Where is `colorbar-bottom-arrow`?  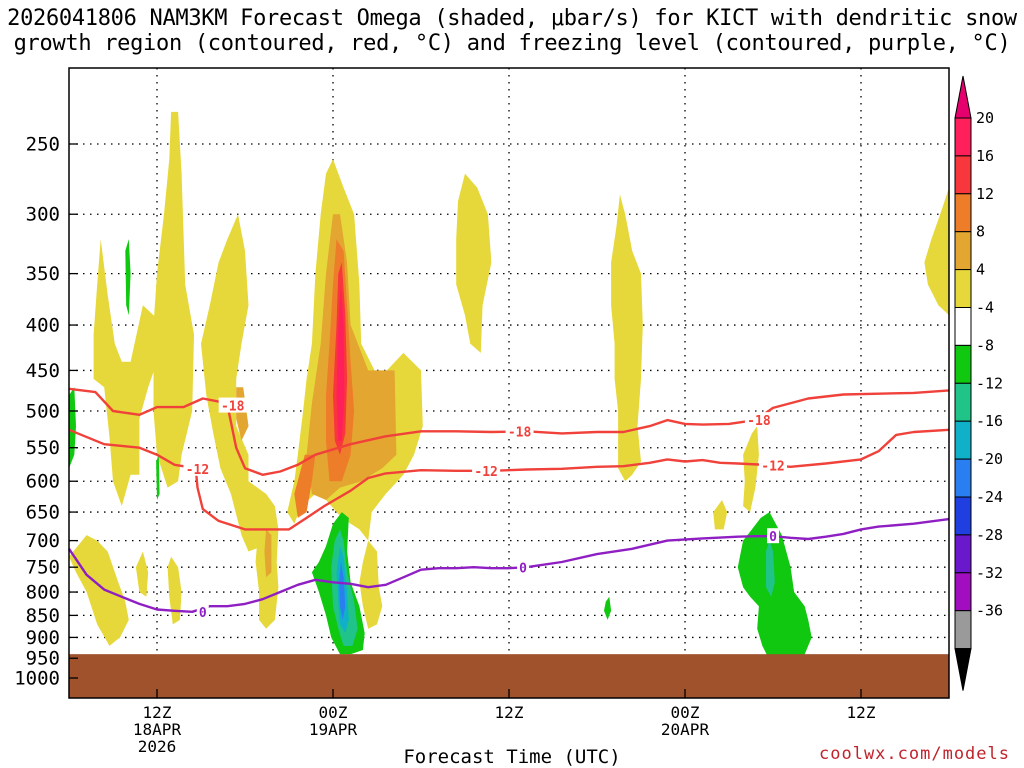 colorbar-bottom-arrow is located at coordinates (963, 669).